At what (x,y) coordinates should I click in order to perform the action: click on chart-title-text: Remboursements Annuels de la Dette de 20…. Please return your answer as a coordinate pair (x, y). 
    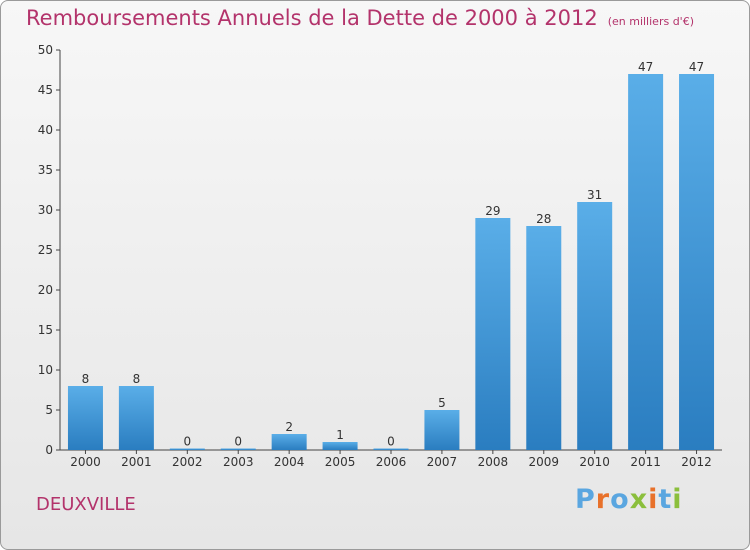
    Looking at the image, I should click on (312, 18).